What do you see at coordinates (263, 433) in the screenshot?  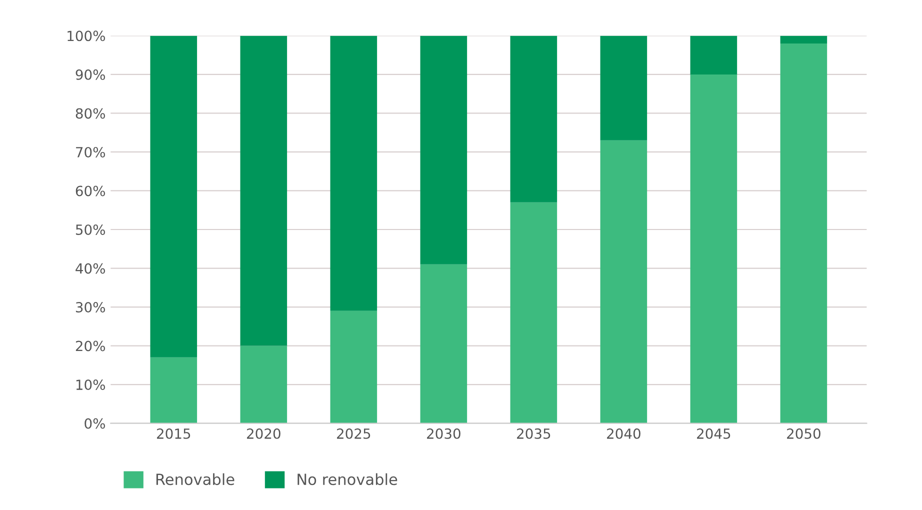 I see `x-tick-label: 2020` at bounding box center [263, 433].